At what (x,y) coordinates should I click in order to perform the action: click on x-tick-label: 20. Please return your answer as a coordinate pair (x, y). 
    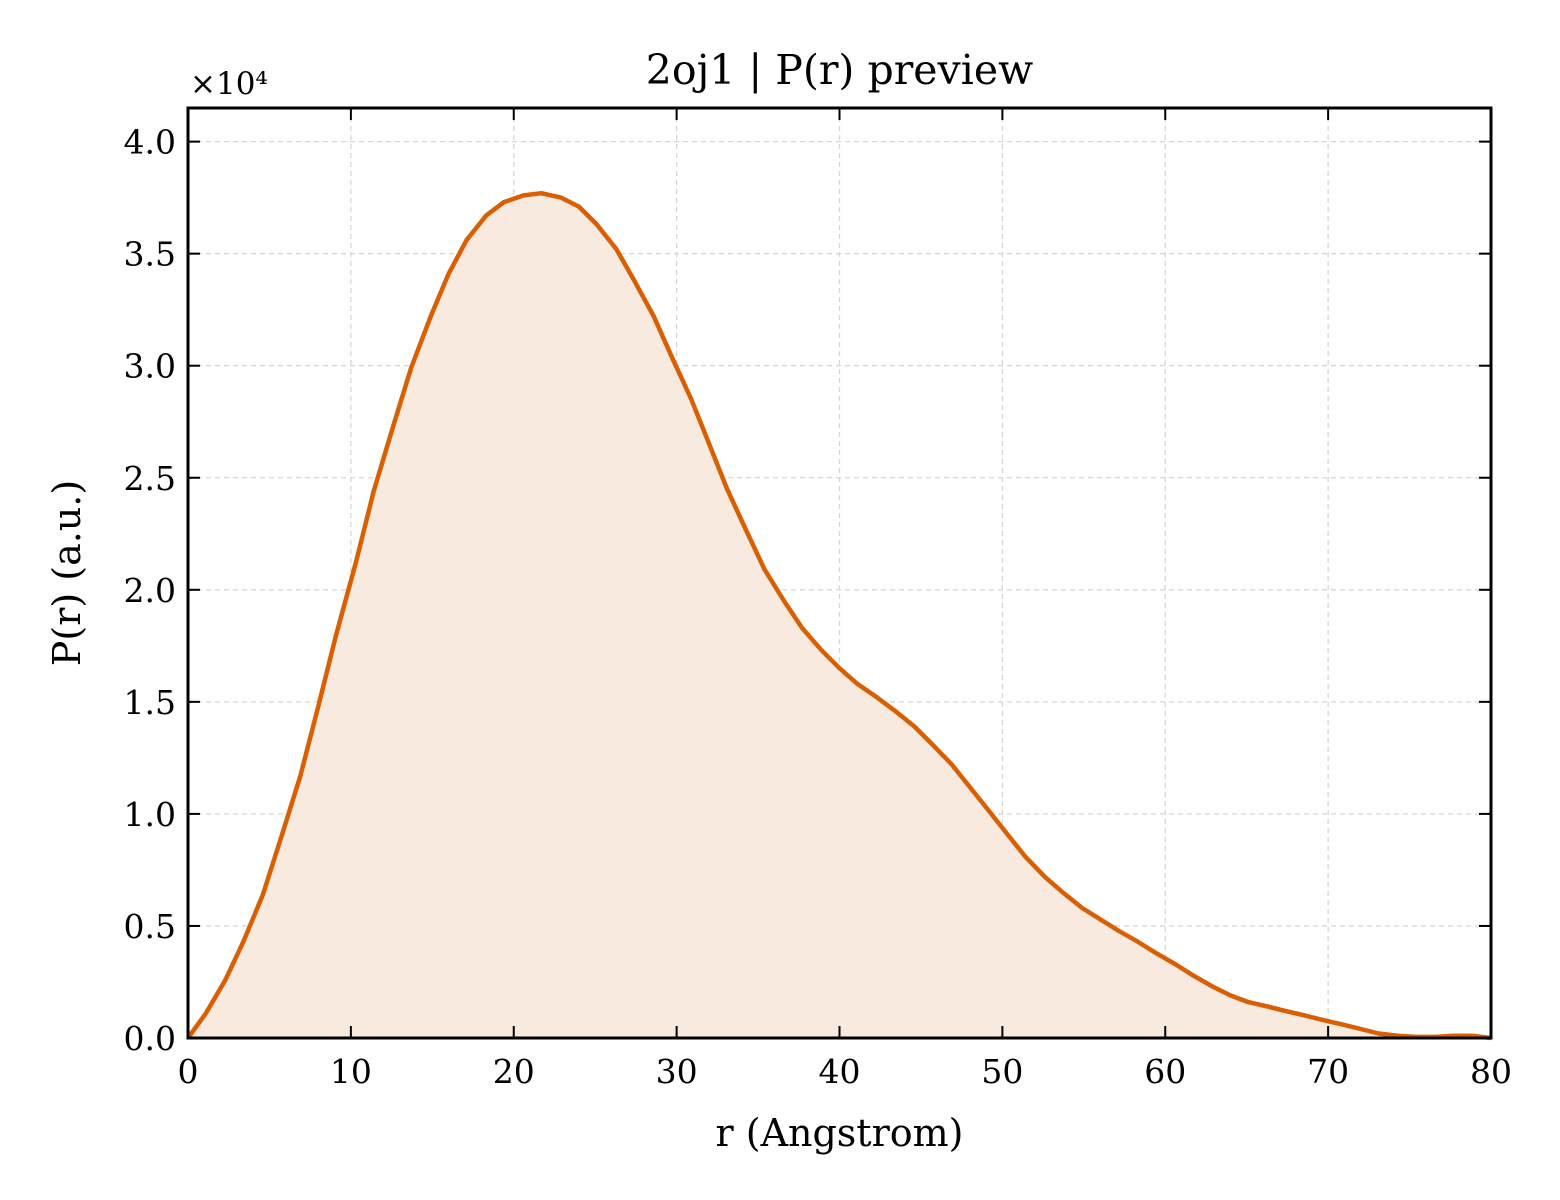
    Looking at the image, I should click on (514, 1071).